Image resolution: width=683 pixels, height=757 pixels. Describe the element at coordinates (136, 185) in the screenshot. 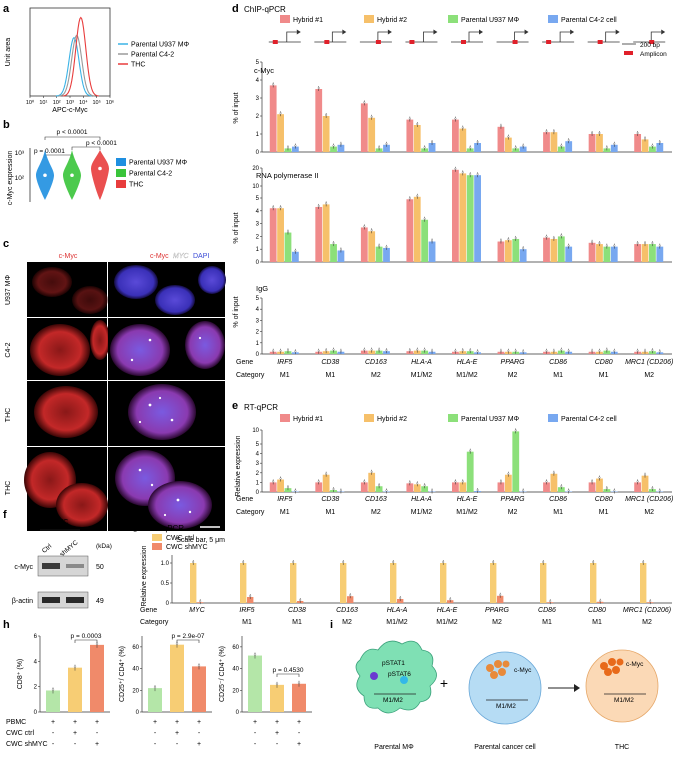

I see `legend-label: THC` at that location.